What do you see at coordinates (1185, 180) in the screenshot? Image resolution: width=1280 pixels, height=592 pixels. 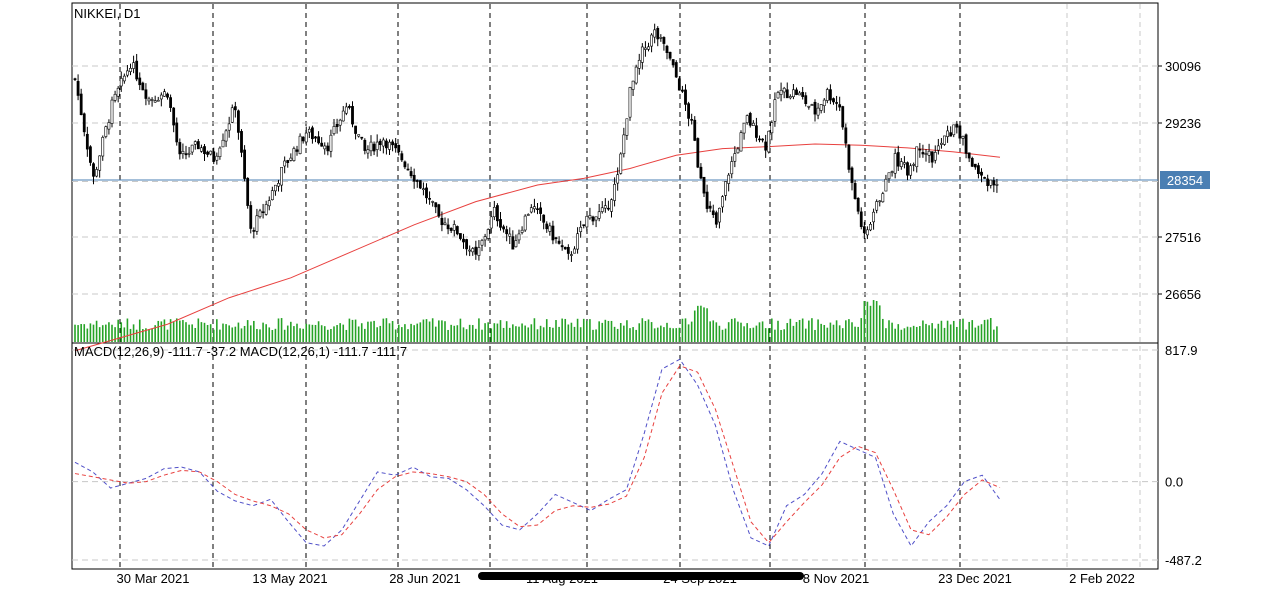 I see `last-price-label: 28354` at bounding box center [1185, 180].